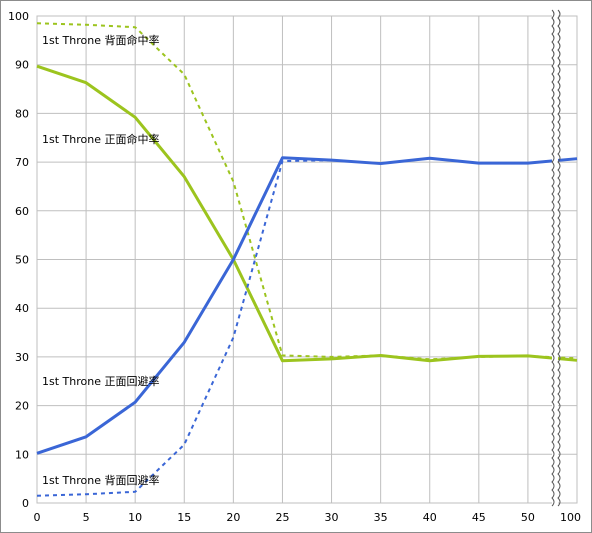  What do you see at coordinates (22, 211) in the screenshot?
I see `y-tick-label: 60` at bounding box center [22, 211].